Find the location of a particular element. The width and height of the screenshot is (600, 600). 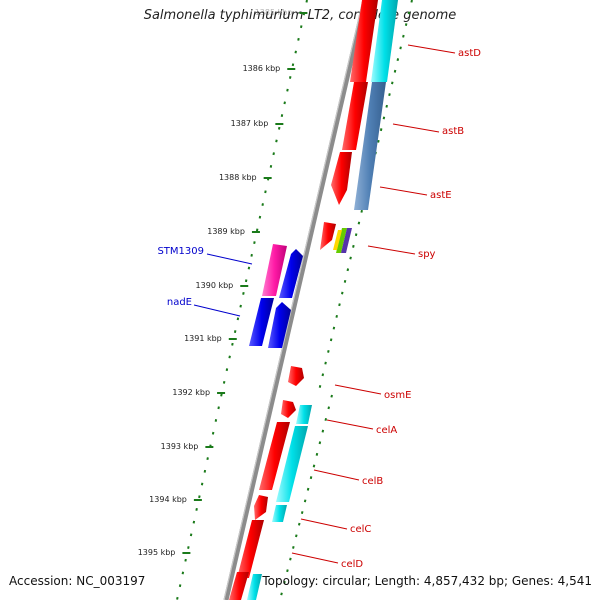

gene-celC is located at coordinates (261, 507).